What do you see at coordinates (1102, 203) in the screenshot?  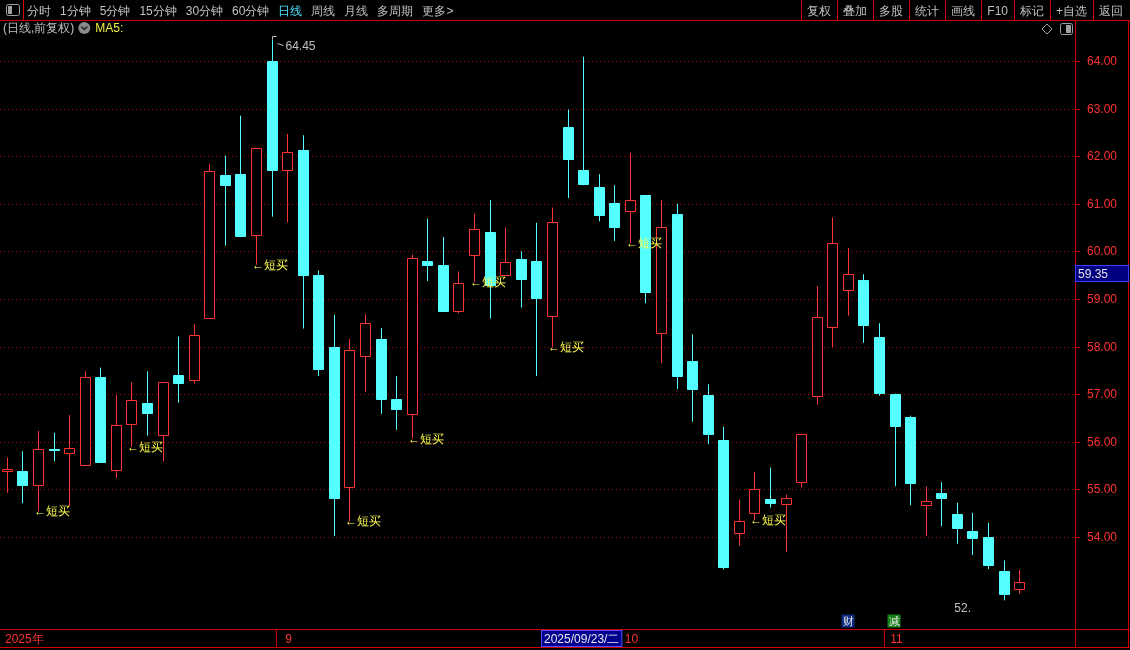 I see `y-tick-label: 61.00` at bounding box center [1102, 203].